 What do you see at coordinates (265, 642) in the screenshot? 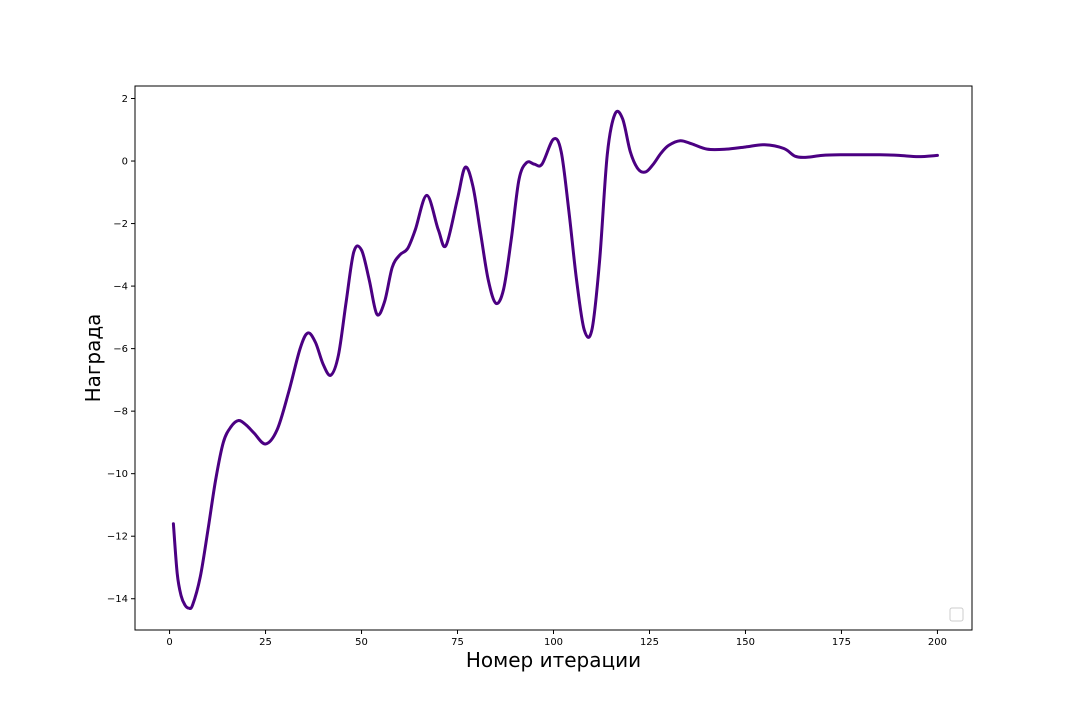
I see `x-tick-label: 25` at bounding box center [265, 642].